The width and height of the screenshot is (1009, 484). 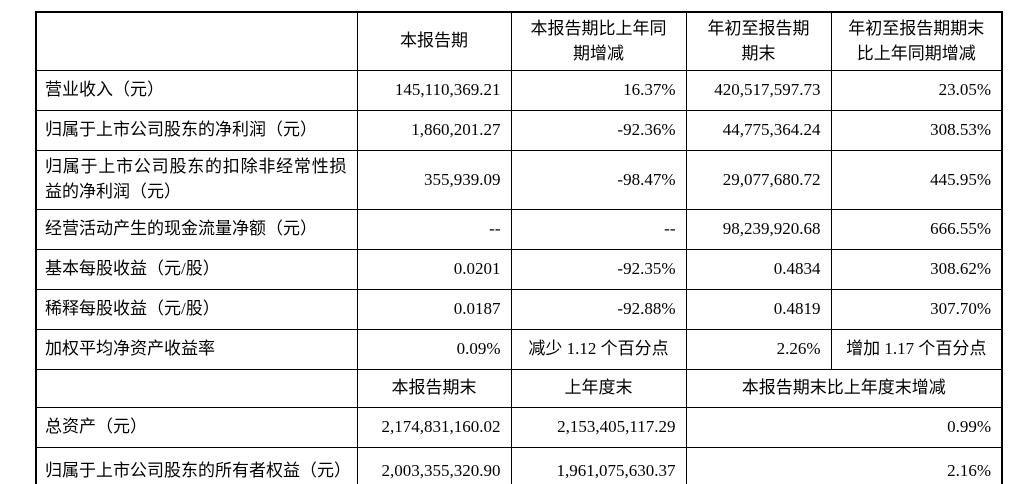 I want to click on net-profit-excl-current: 355,939.09, so click(x=434, y=180).